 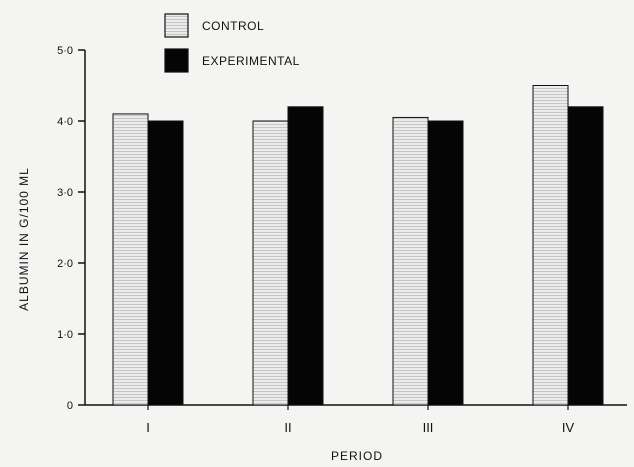 What do you see at coordinates (176, 60) in the screenshot?
I see `legend-swatch-experimental` at bounding box center [176, 60].